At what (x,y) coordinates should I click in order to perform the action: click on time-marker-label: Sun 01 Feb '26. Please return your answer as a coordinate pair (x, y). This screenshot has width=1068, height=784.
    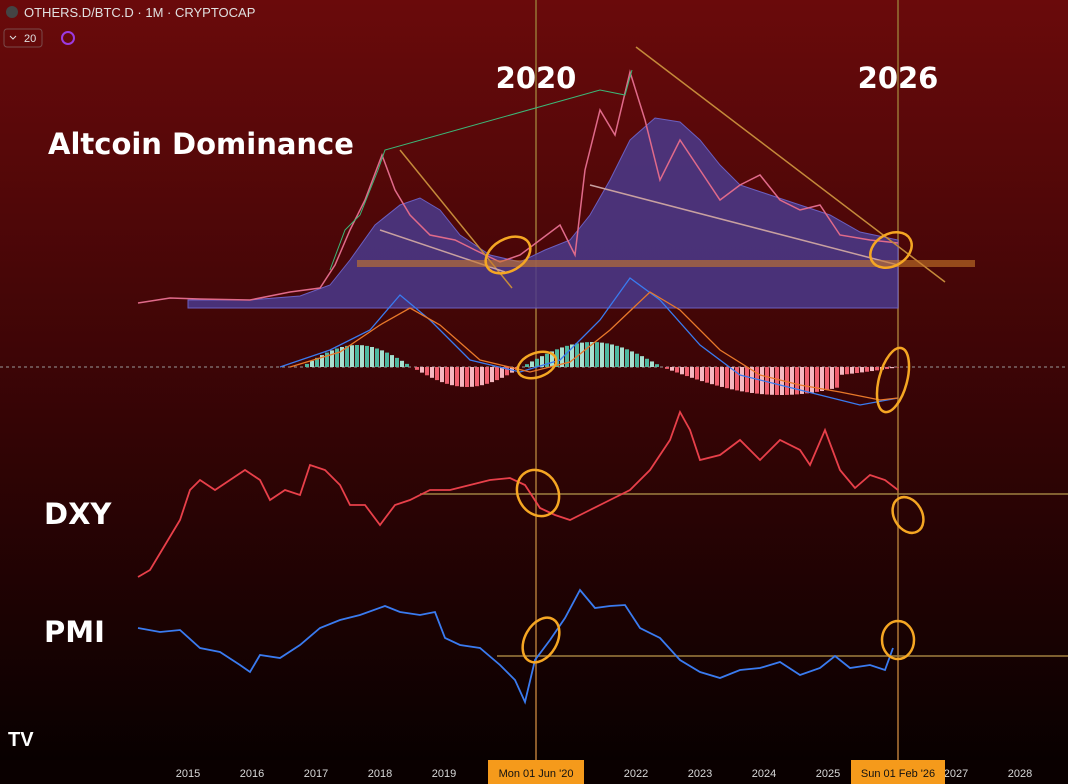
    Looking at the image, I should click on (898, 774).